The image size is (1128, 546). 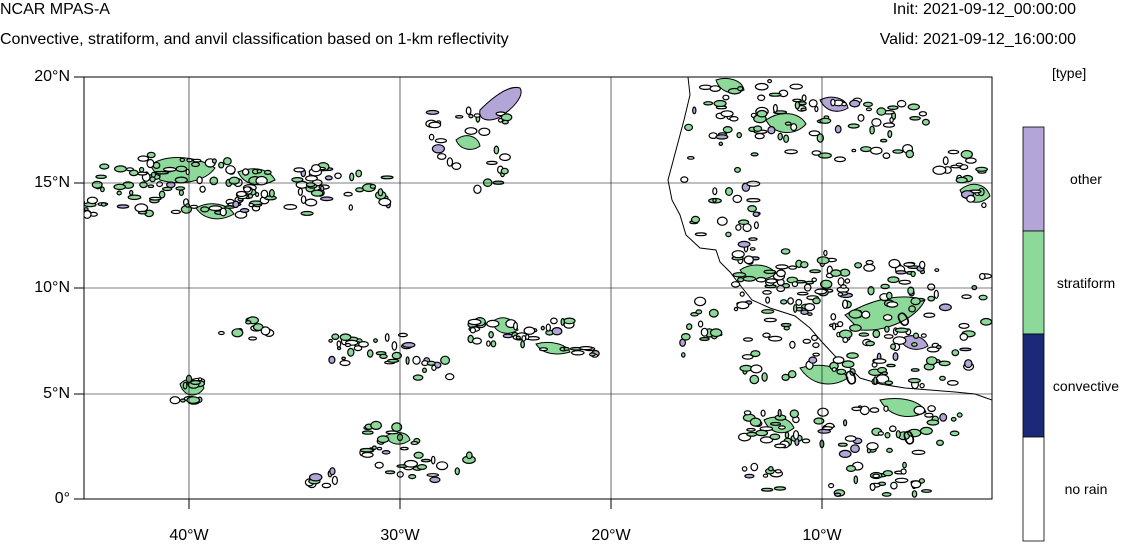 I want to click on legend-swatch-stratiform, so click(x=1033, y=282).